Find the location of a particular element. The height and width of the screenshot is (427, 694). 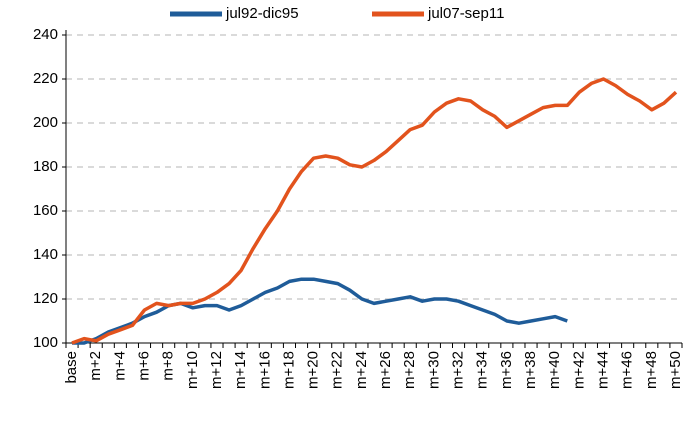

y-tick-label: 180 is located at coordinates (45, 166).